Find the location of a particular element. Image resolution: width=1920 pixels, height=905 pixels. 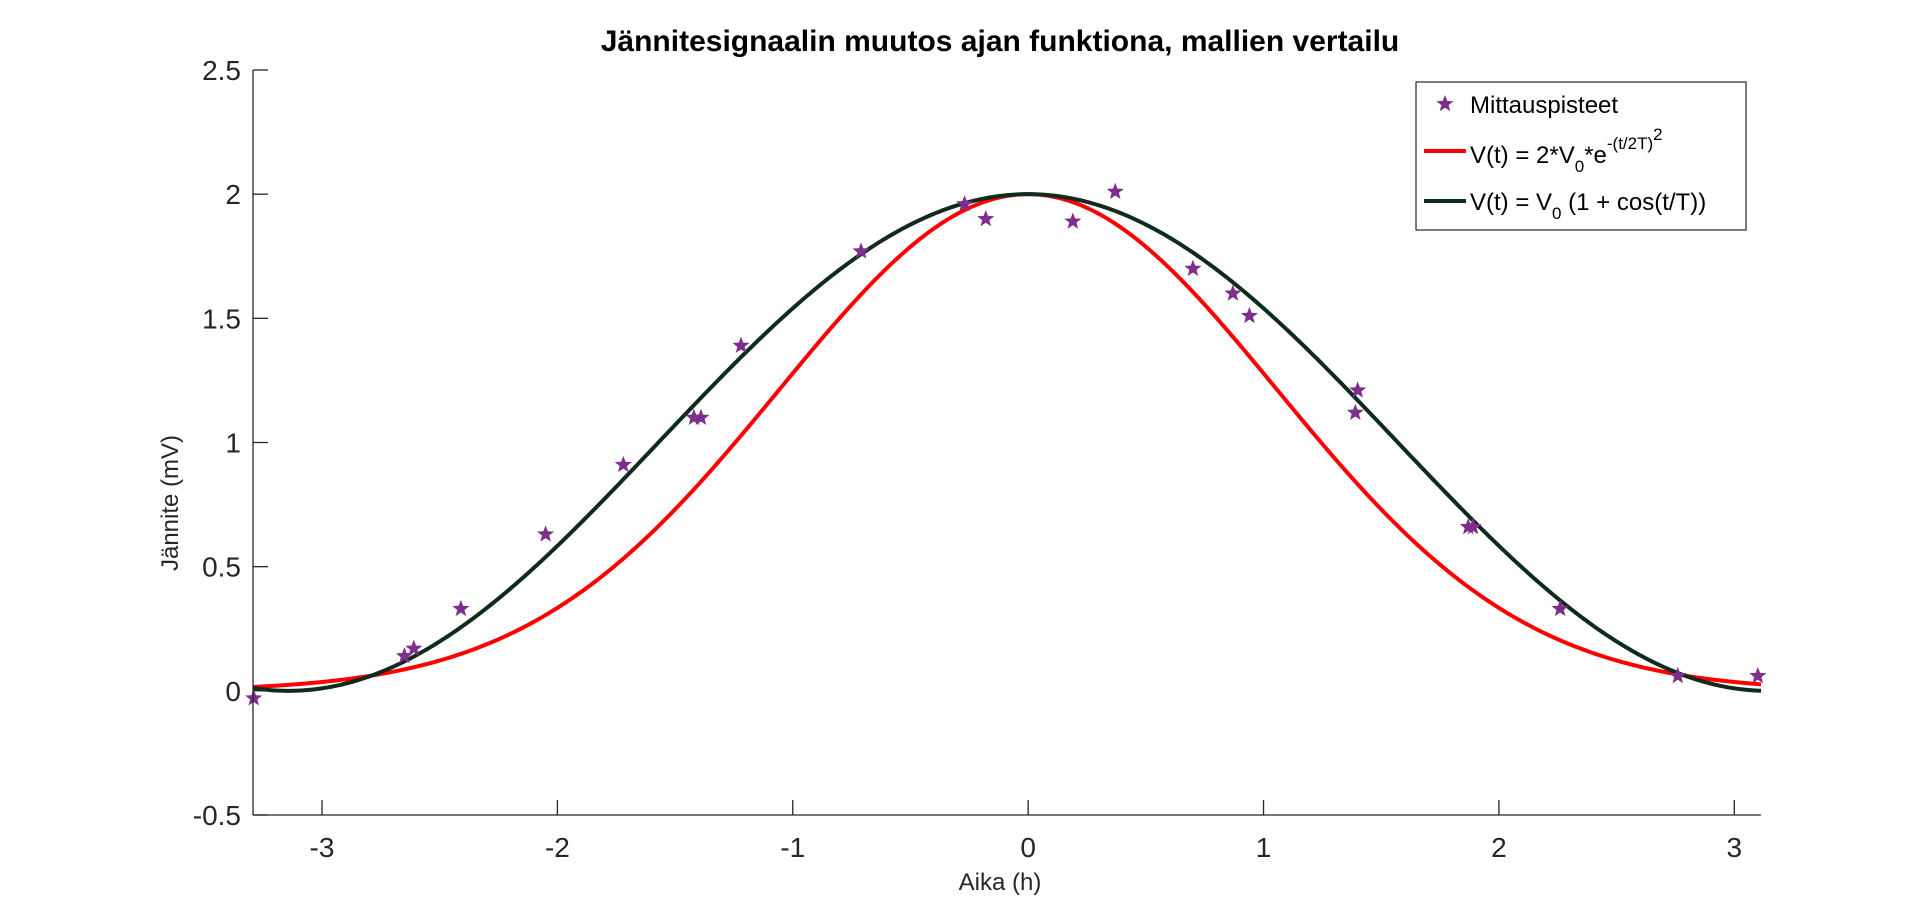

y-tick-label: 1.5 is located at coordinates (221, 318).